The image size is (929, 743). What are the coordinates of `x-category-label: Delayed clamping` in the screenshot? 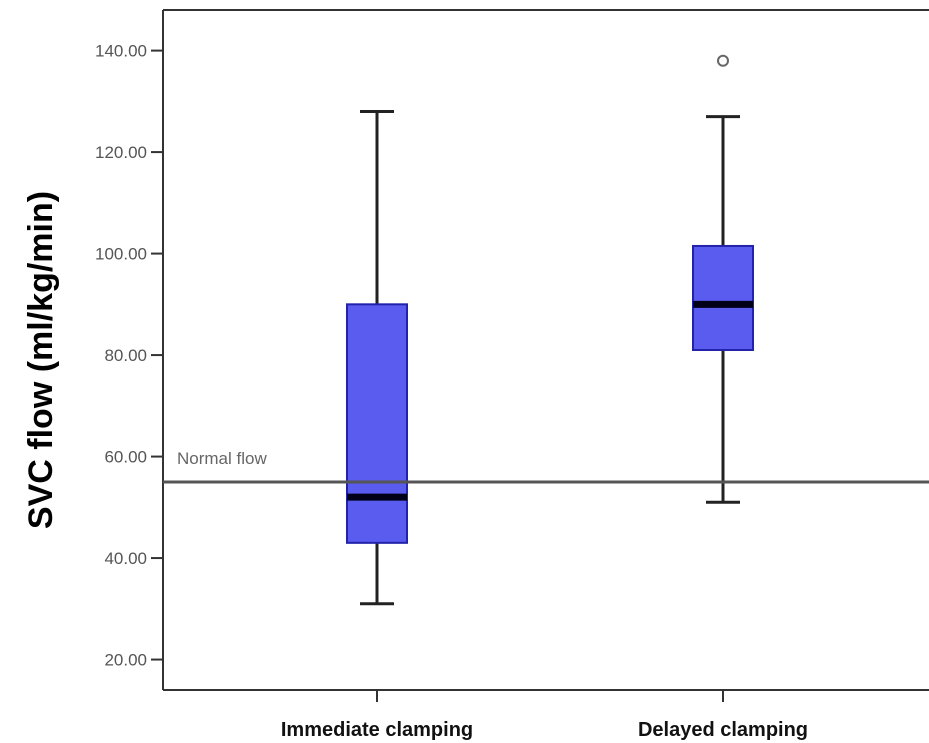 It's located at (723, 730).